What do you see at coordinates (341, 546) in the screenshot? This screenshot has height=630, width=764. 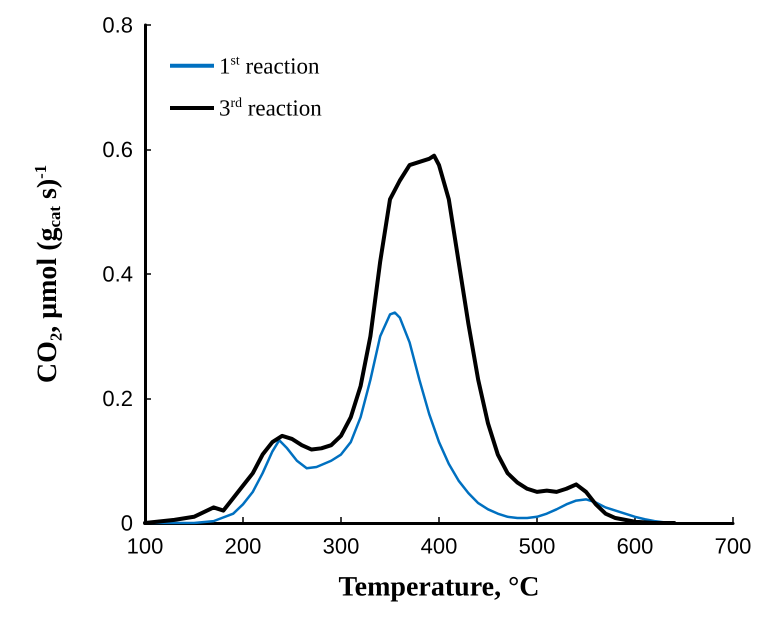 I see `x-tick-label: 300` at bounding box center [341, 546].